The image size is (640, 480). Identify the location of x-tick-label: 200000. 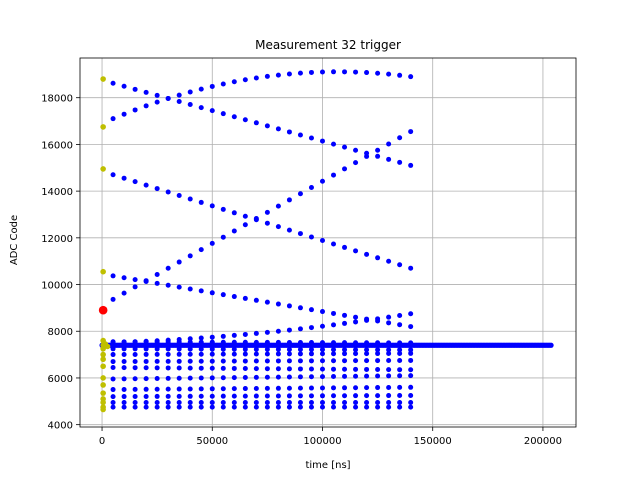
(543, 441).